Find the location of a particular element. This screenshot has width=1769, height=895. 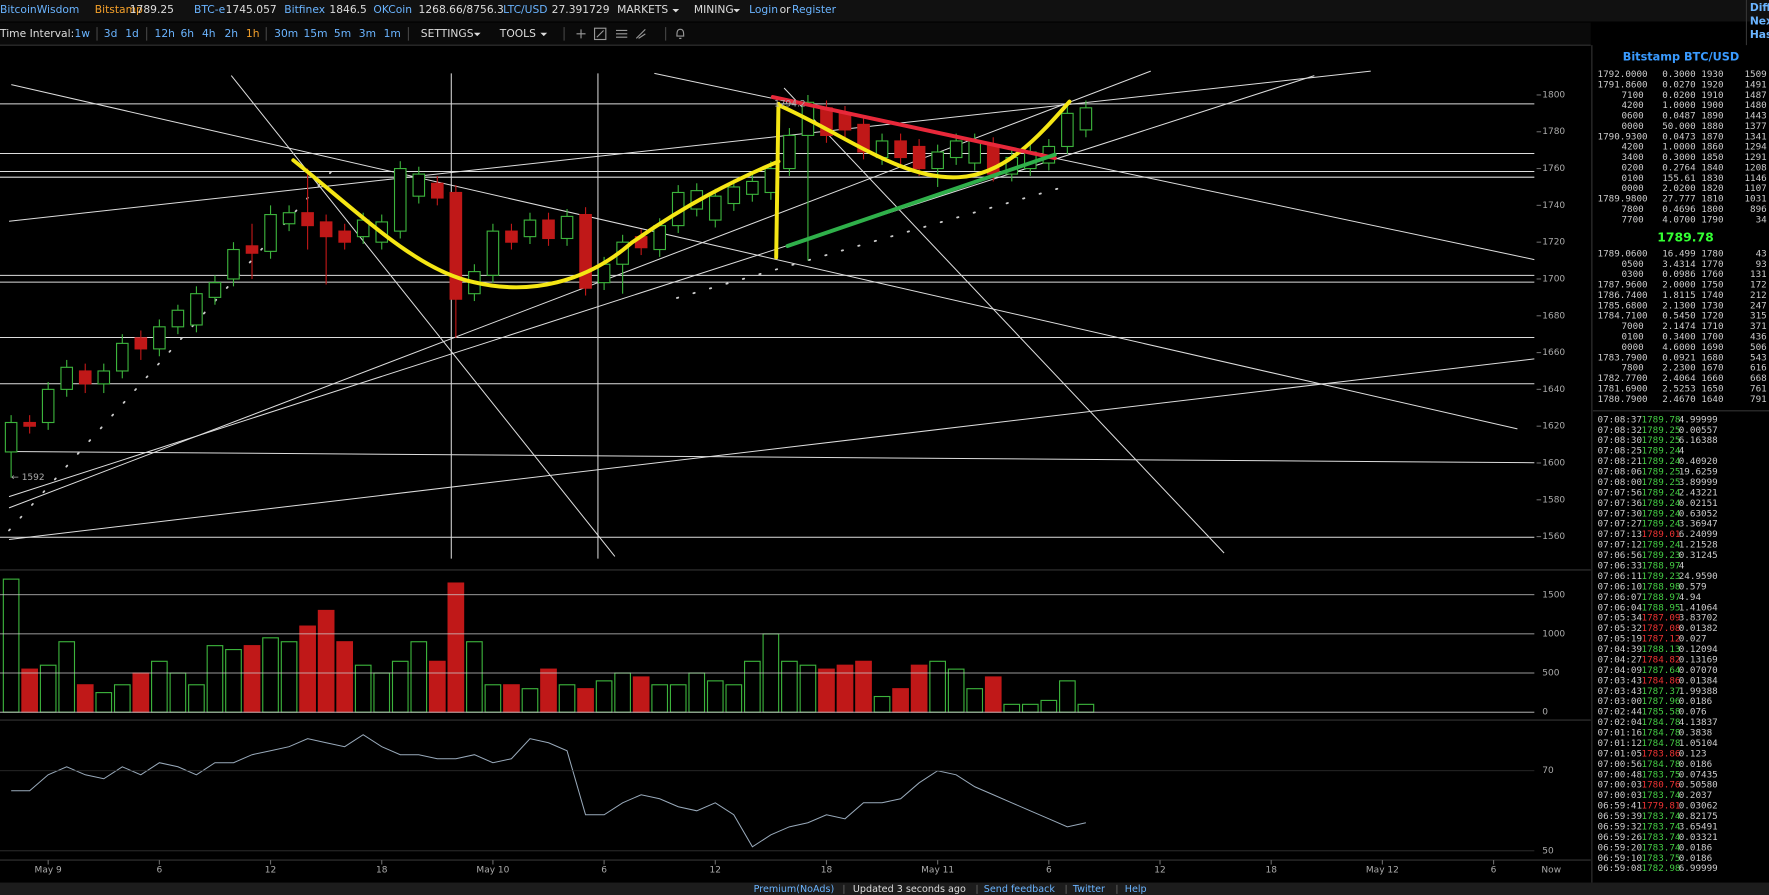

high-label: 1794.2 is located at coordinates (790, 104).